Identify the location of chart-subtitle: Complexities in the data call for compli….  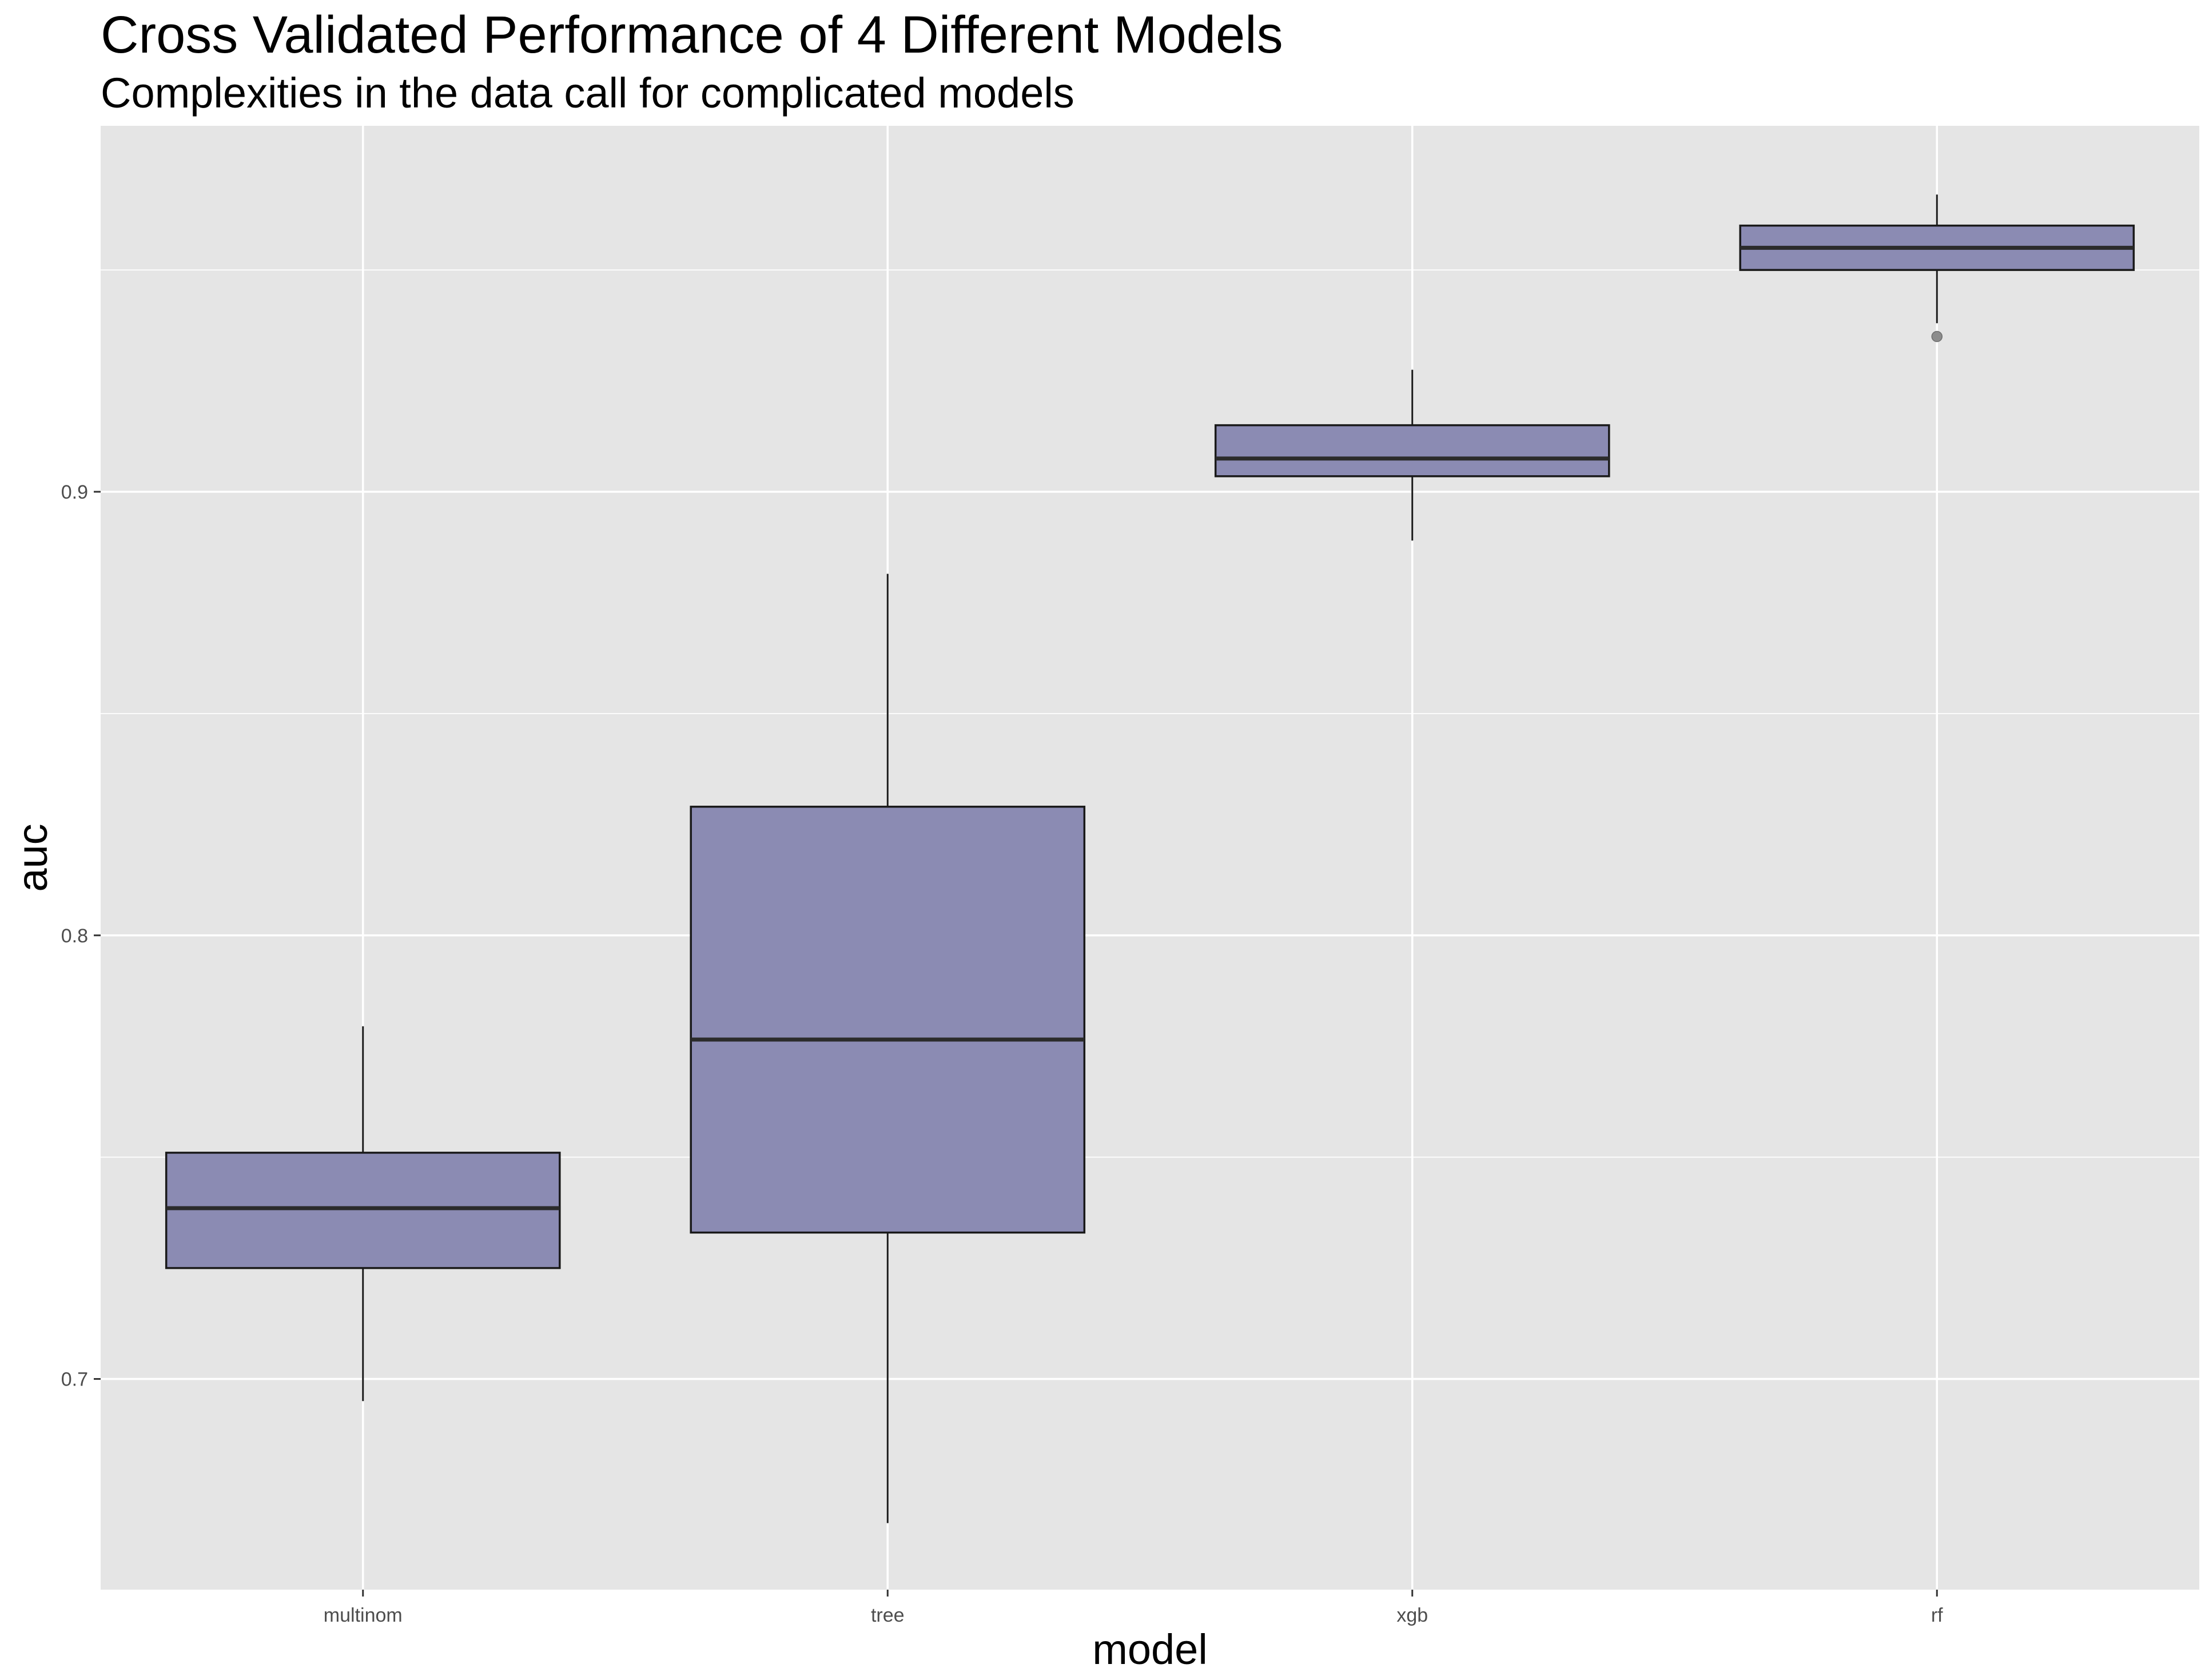
(587, 93).